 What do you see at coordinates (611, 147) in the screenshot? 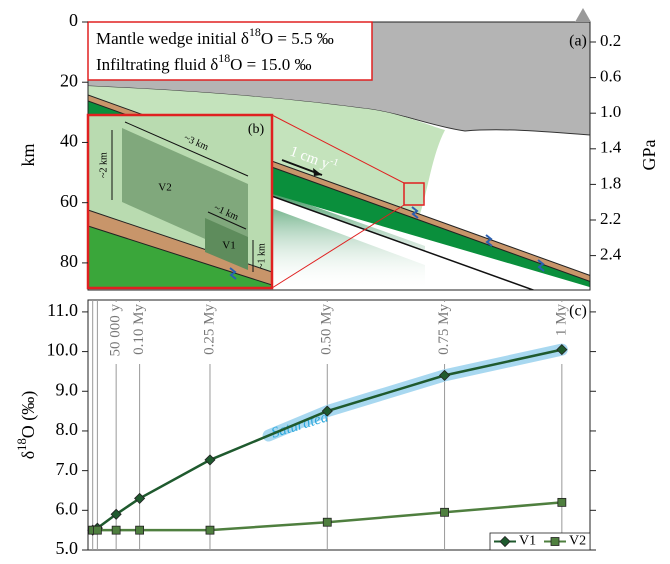
I see `gpa-tick-label: 1.4` at bounding box center [611, 147].